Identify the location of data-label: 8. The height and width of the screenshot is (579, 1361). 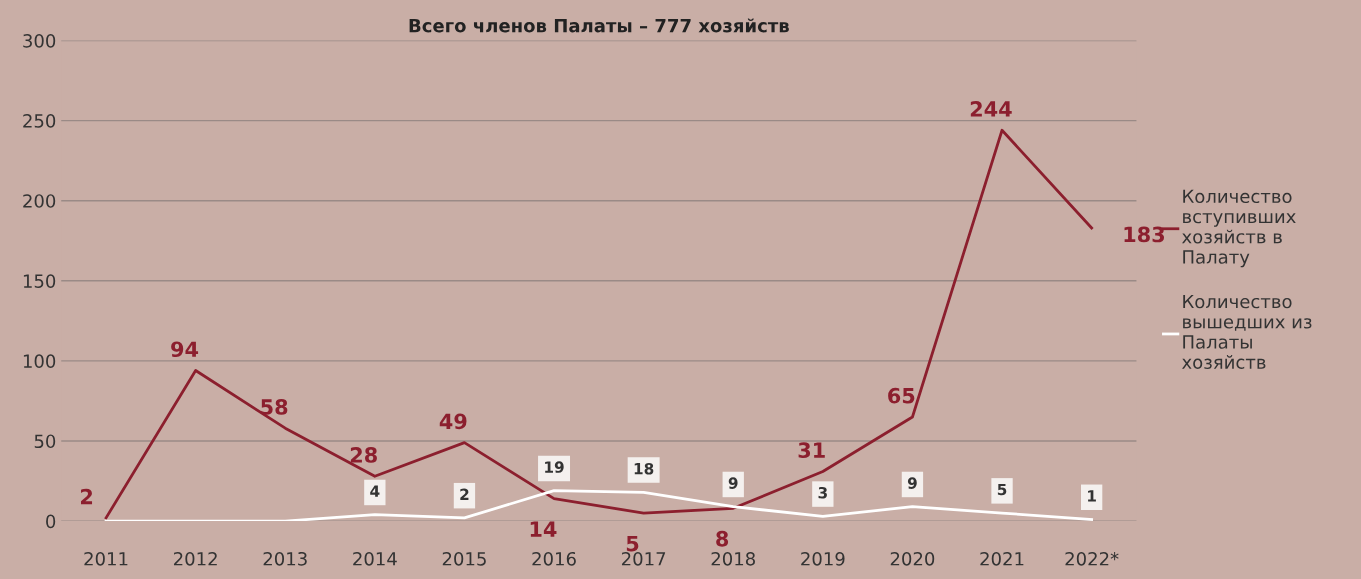
(722, 538).